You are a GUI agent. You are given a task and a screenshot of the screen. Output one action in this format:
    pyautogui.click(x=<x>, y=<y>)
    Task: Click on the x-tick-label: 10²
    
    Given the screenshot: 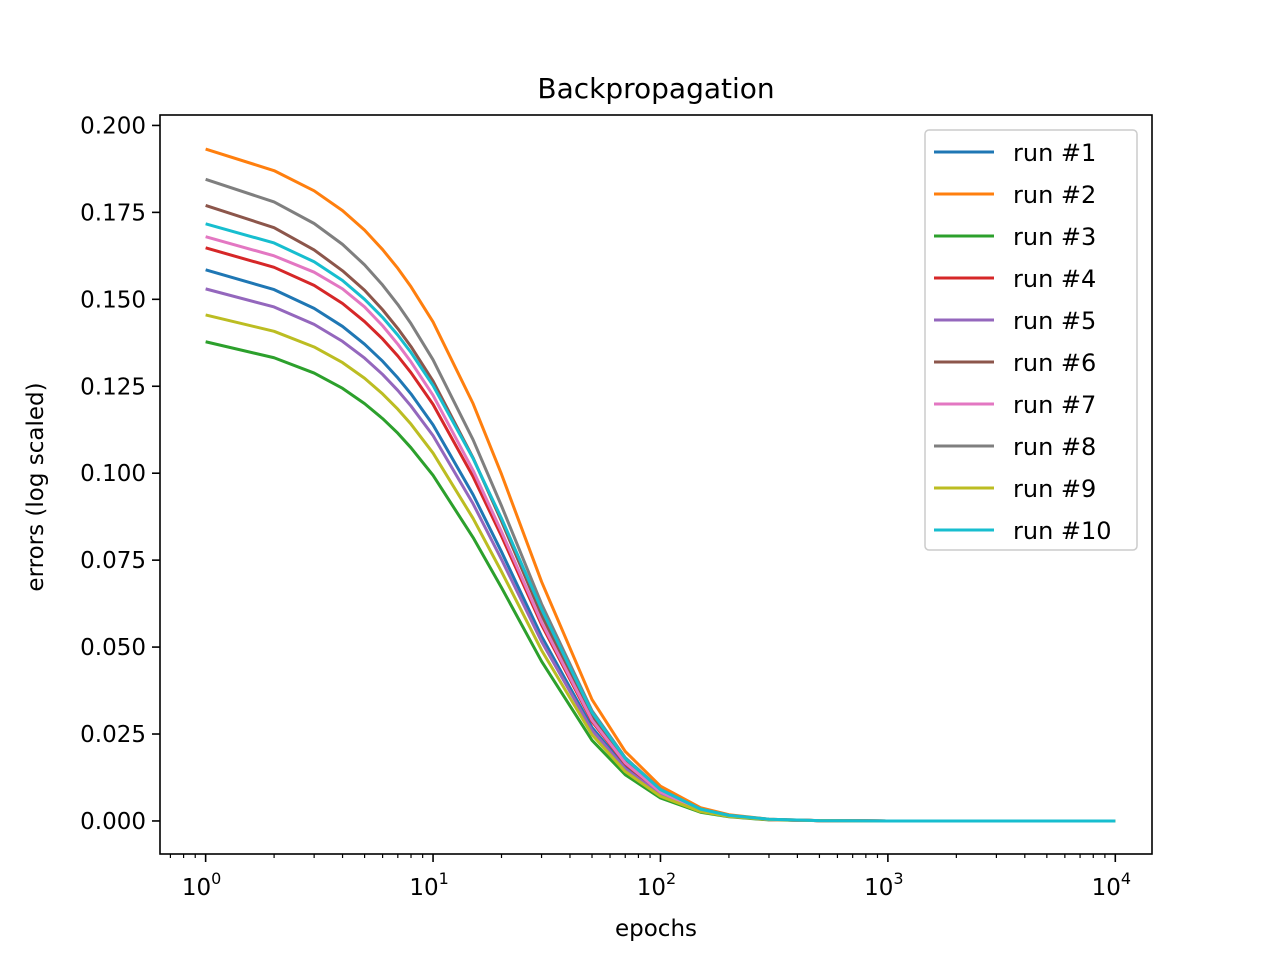 What is the action you would take?
    pyautogui.click(x=656, y=885)
    